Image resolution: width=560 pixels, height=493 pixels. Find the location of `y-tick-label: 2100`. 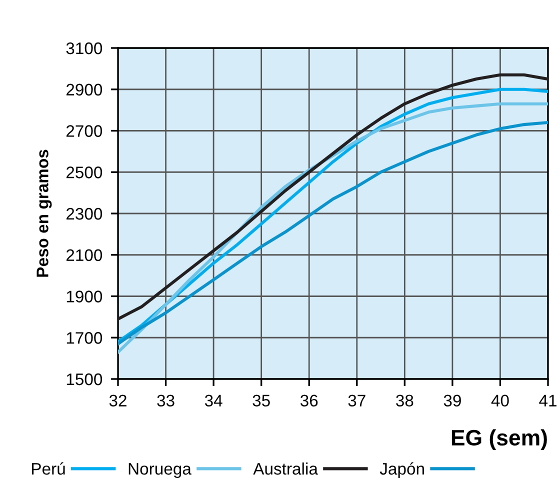

y-tick-label: 2100 is located at coordinates (84, 255).